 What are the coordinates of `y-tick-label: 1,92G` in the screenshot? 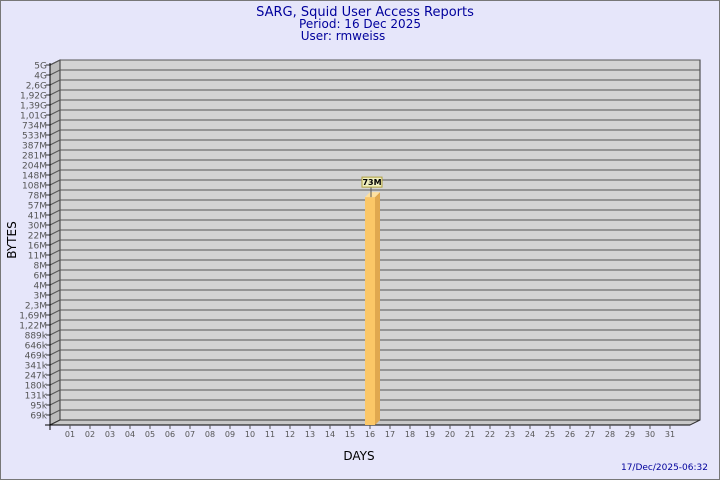 It's located at (33, 97).